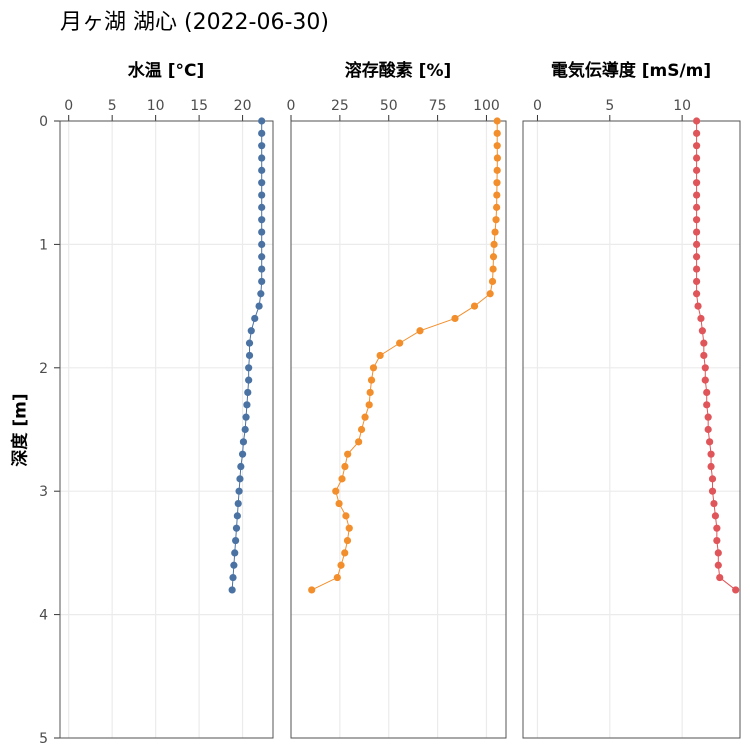 Image resolution: width=750 pixels, height=750 pixels. I want to click on y-tick-label: 1, so click(43, 245).